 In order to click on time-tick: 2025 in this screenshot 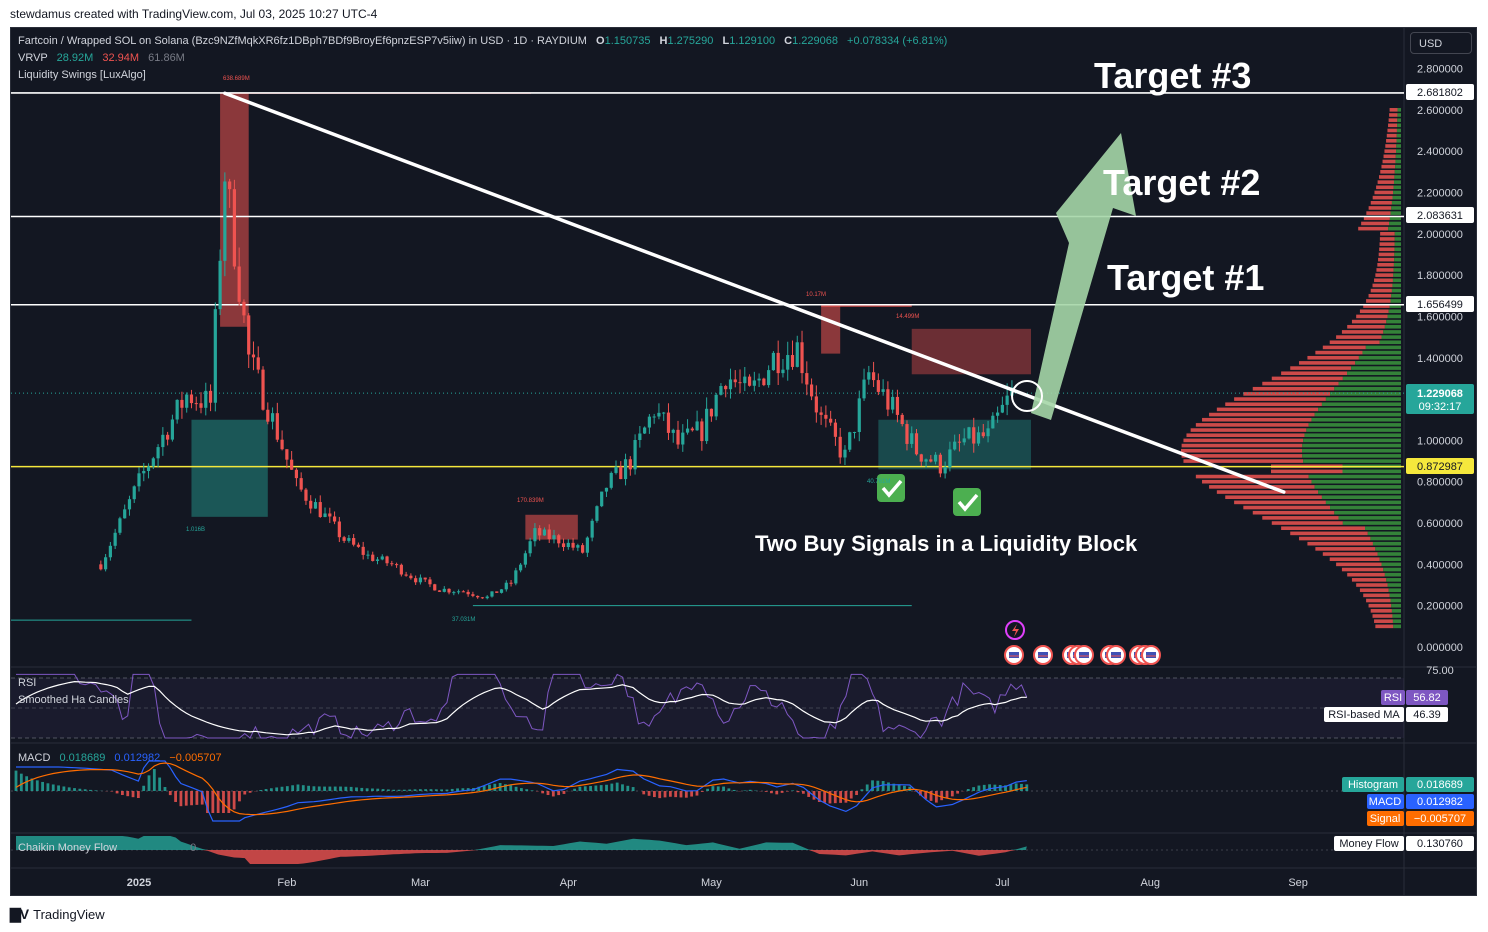, I will do `click(139, 883)`.